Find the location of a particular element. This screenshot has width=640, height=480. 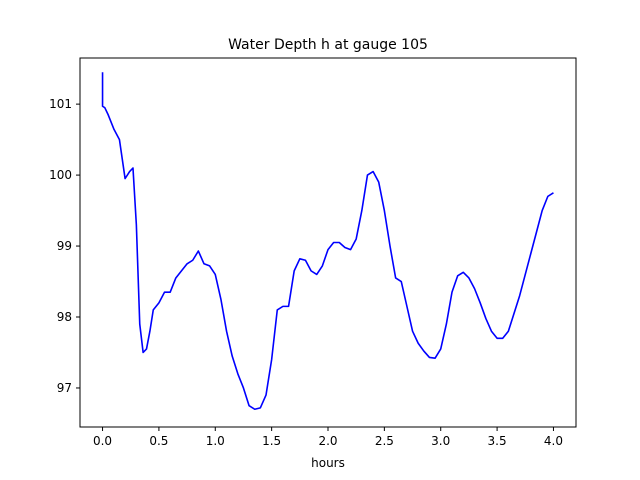

x-tick-label: 1.0 is located at coordinates (215, 441).